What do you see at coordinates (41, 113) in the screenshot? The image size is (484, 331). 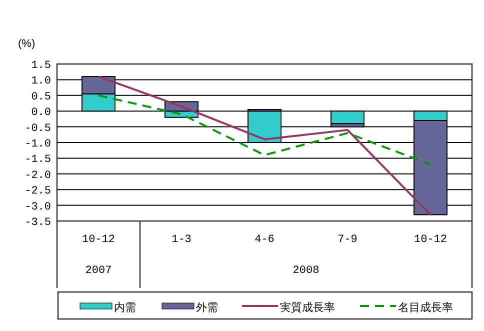 I see `y-tick-label: 0.0` at bounding box center [41, 113].